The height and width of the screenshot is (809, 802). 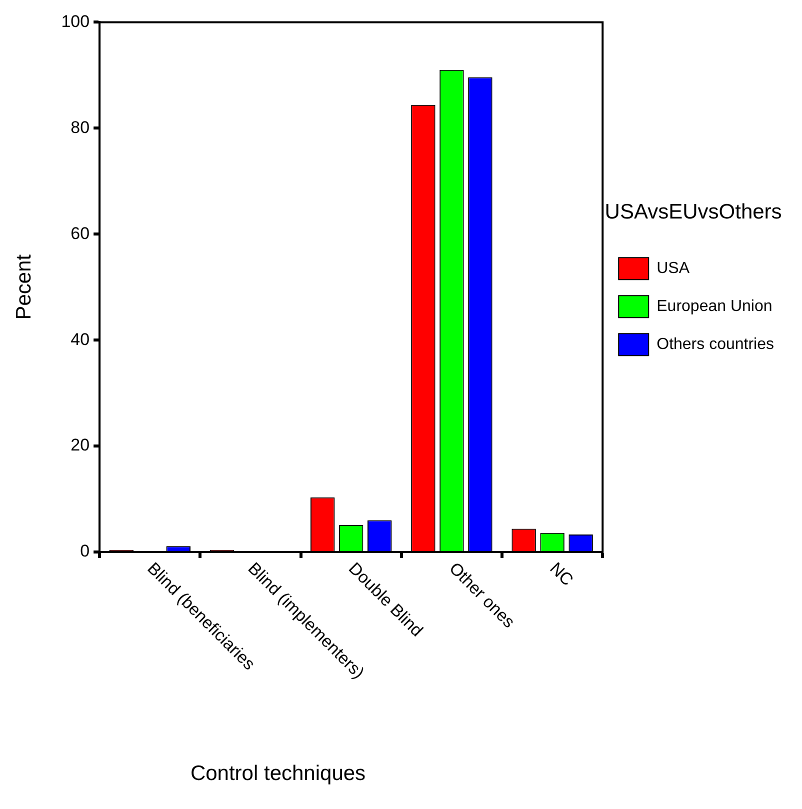 I want to click on x-tick-label: NC, so click(x=561, y=574).